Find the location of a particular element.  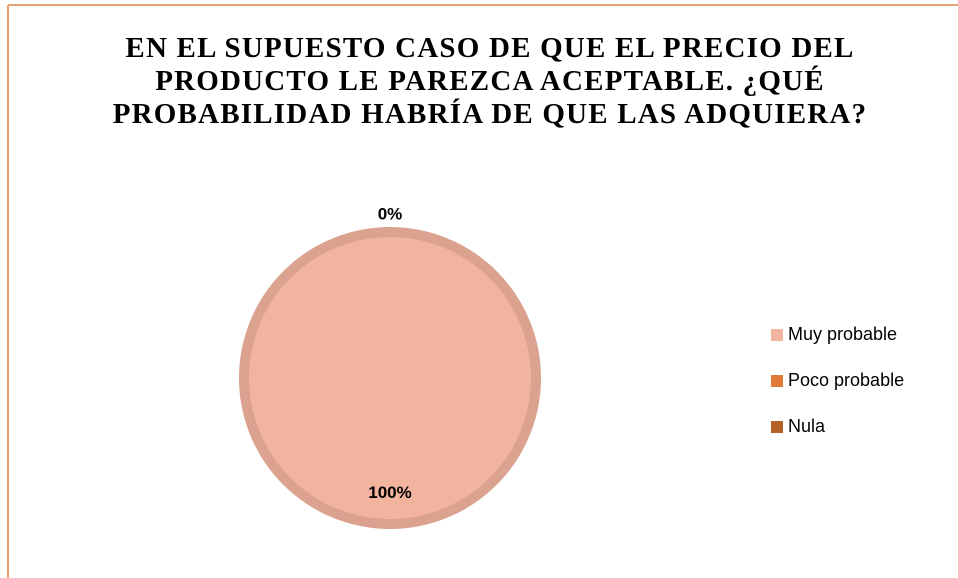

legend-label: Nula is located at coordinates (807, 426).